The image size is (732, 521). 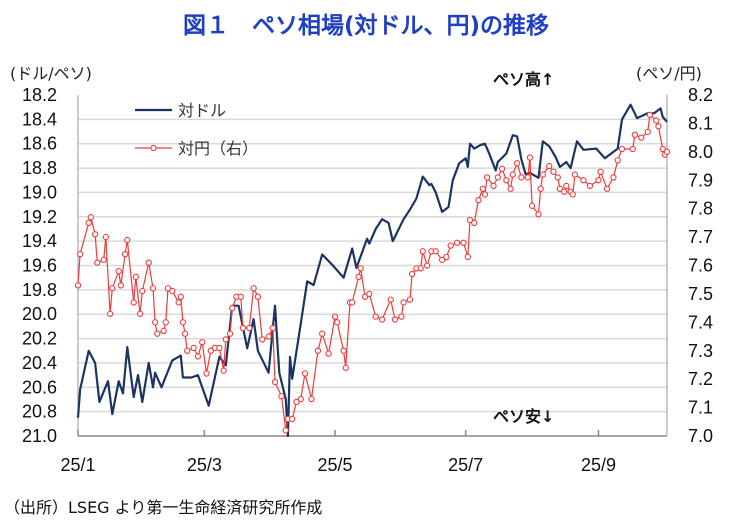 I want to click on right-tick-label: 7.9, so click(x=700, y=180).